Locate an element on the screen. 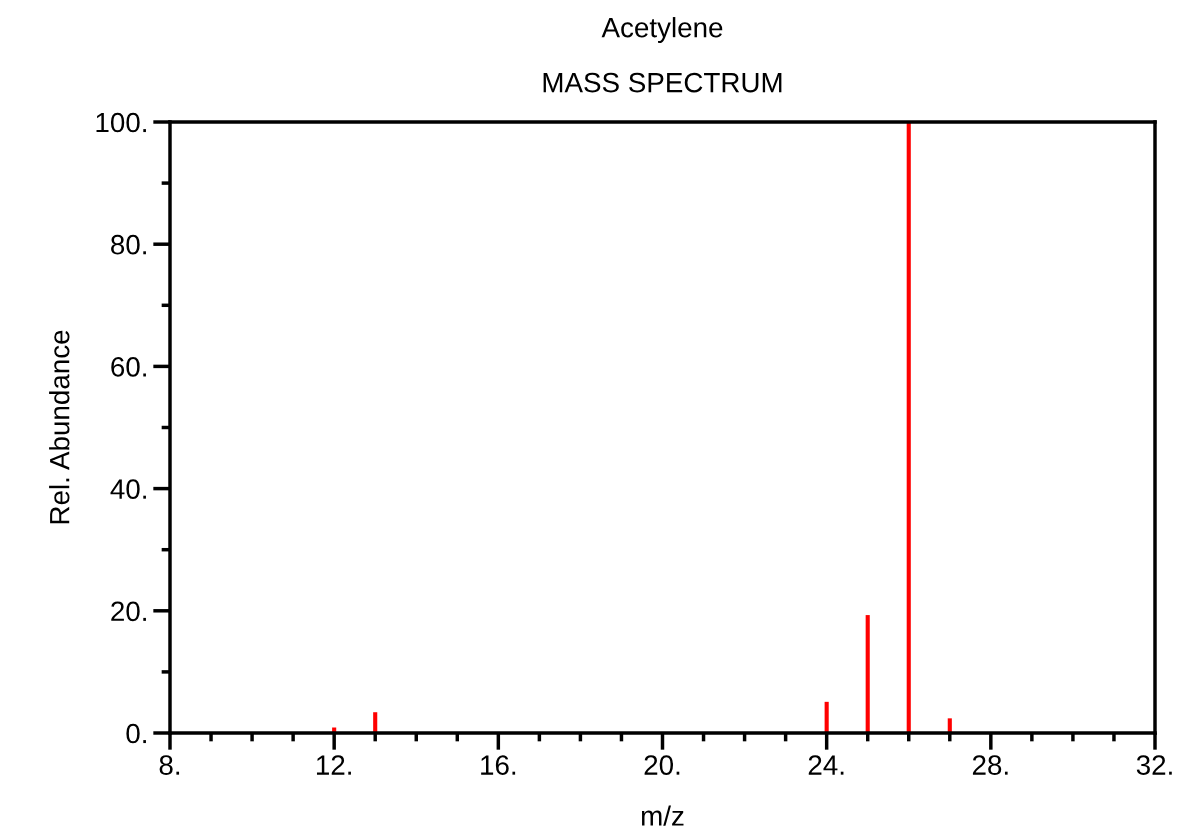 This screenshot has width=1183, height=838. x-tick-label: 20. is located at coordinates (662, 765).